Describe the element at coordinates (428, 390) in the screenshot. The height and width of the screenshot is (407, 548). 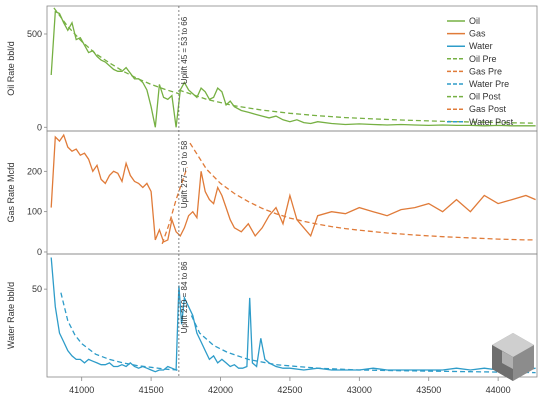
I see `x-tick-label: 43500` at that location.